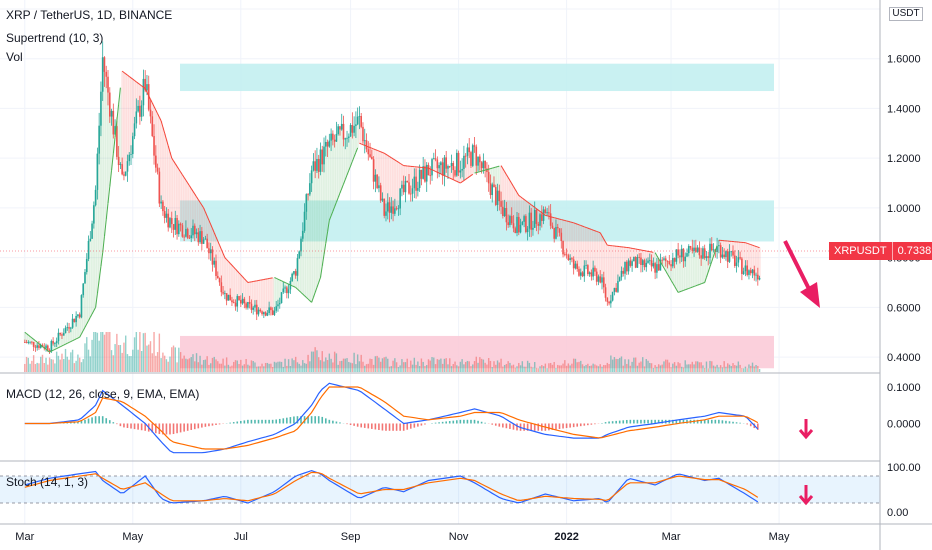 The height and width of the screenshot is (550, 932). Describe the element at coordinates (351, 537) in the screenshot. I see `time-tick-label: Sep` at that location.